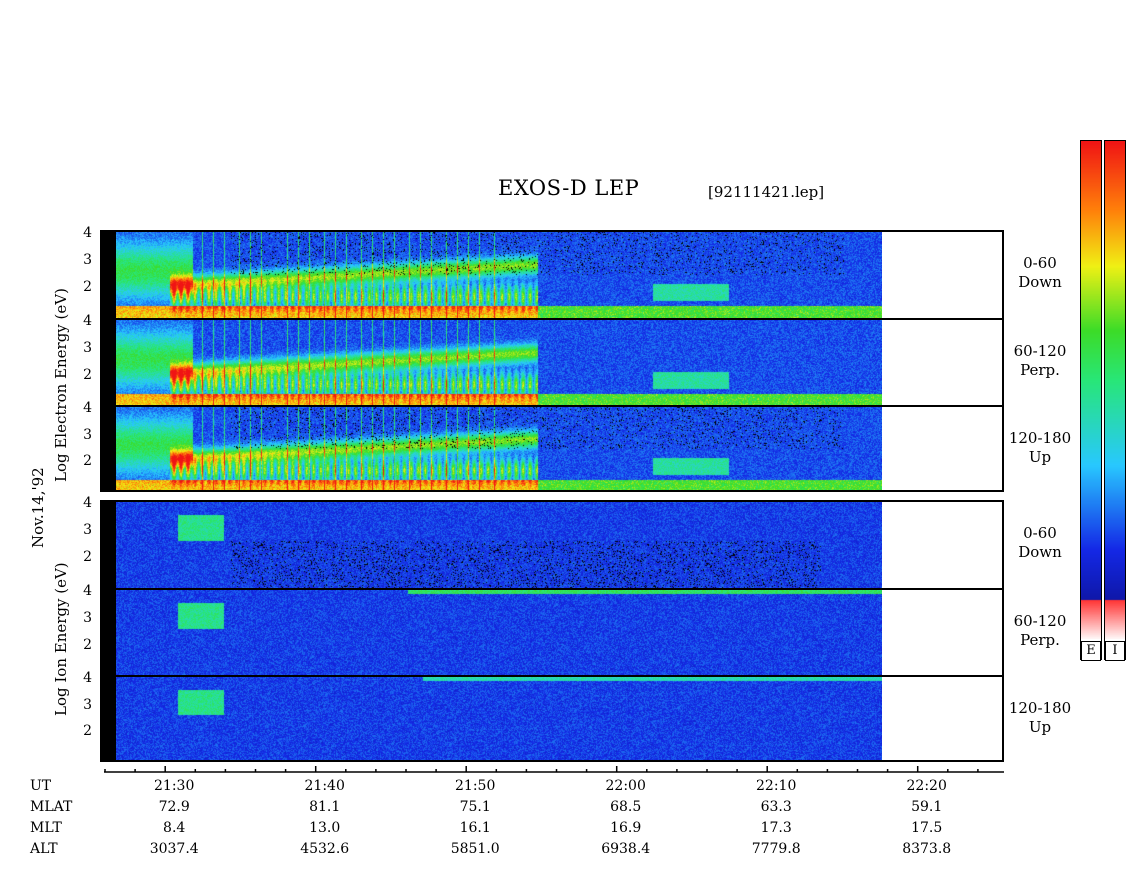 Image resolution: width=1130 pixels, height=875 pixels. What do you see at coordinates (475, 807) in the screenshot?
I see `footer-value-mlat: 75.1` at bounding box center [475, 807].